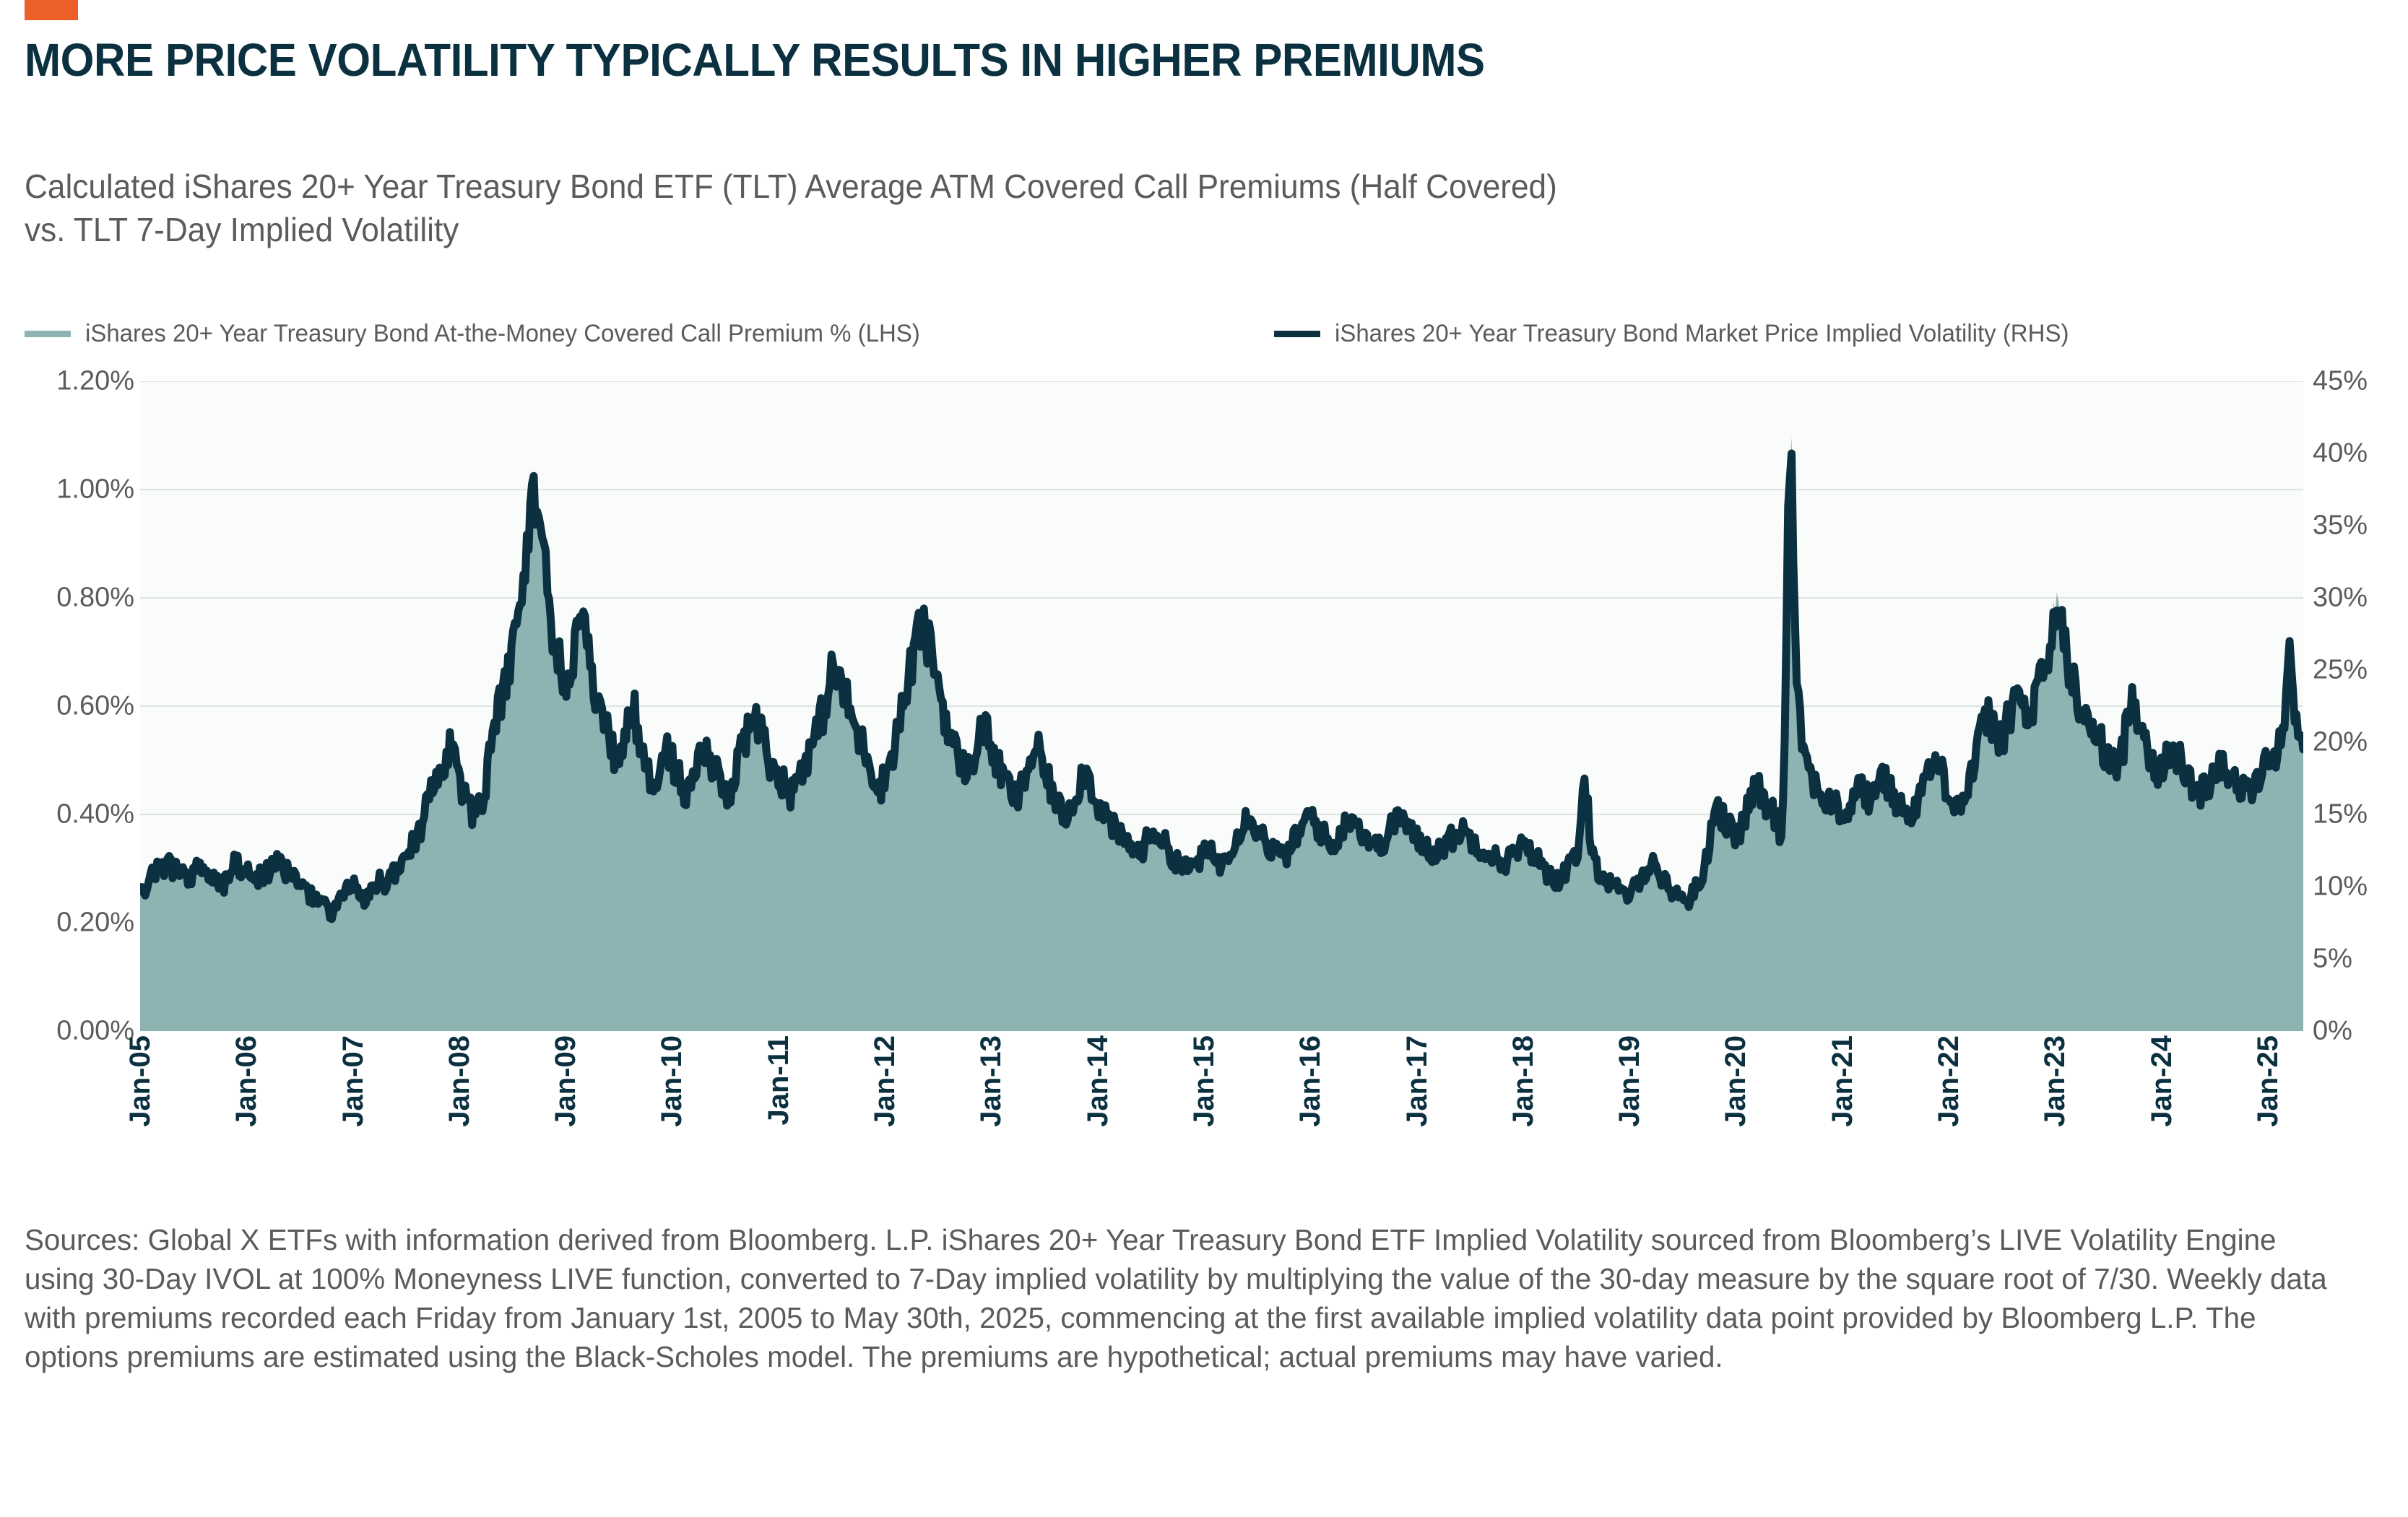  Describe the element at coordinates (778, 1080) in the screenshot. I see `x-tick-label: Jan-11` at that location.